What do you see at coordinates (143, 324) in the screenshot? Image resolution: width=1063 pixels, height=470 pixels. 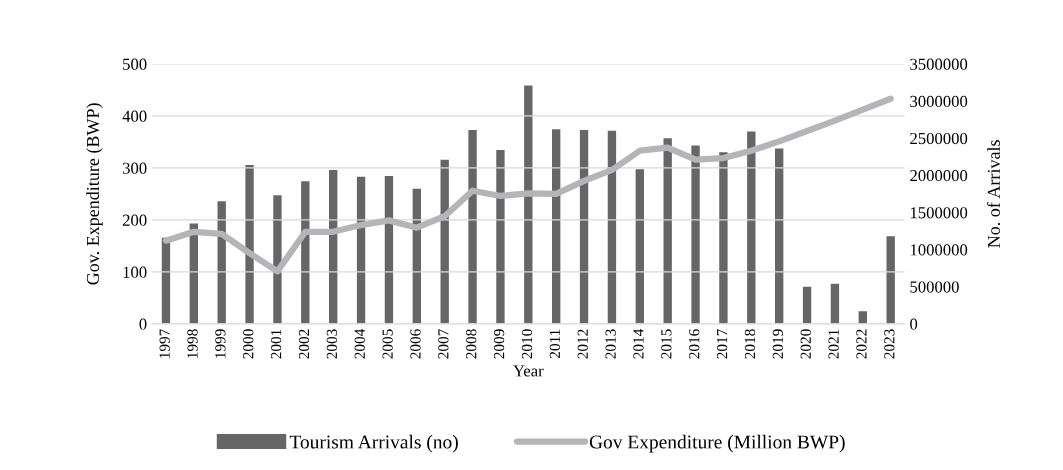 I see `y-tick-label: 0` at bounding box center [143, 324].